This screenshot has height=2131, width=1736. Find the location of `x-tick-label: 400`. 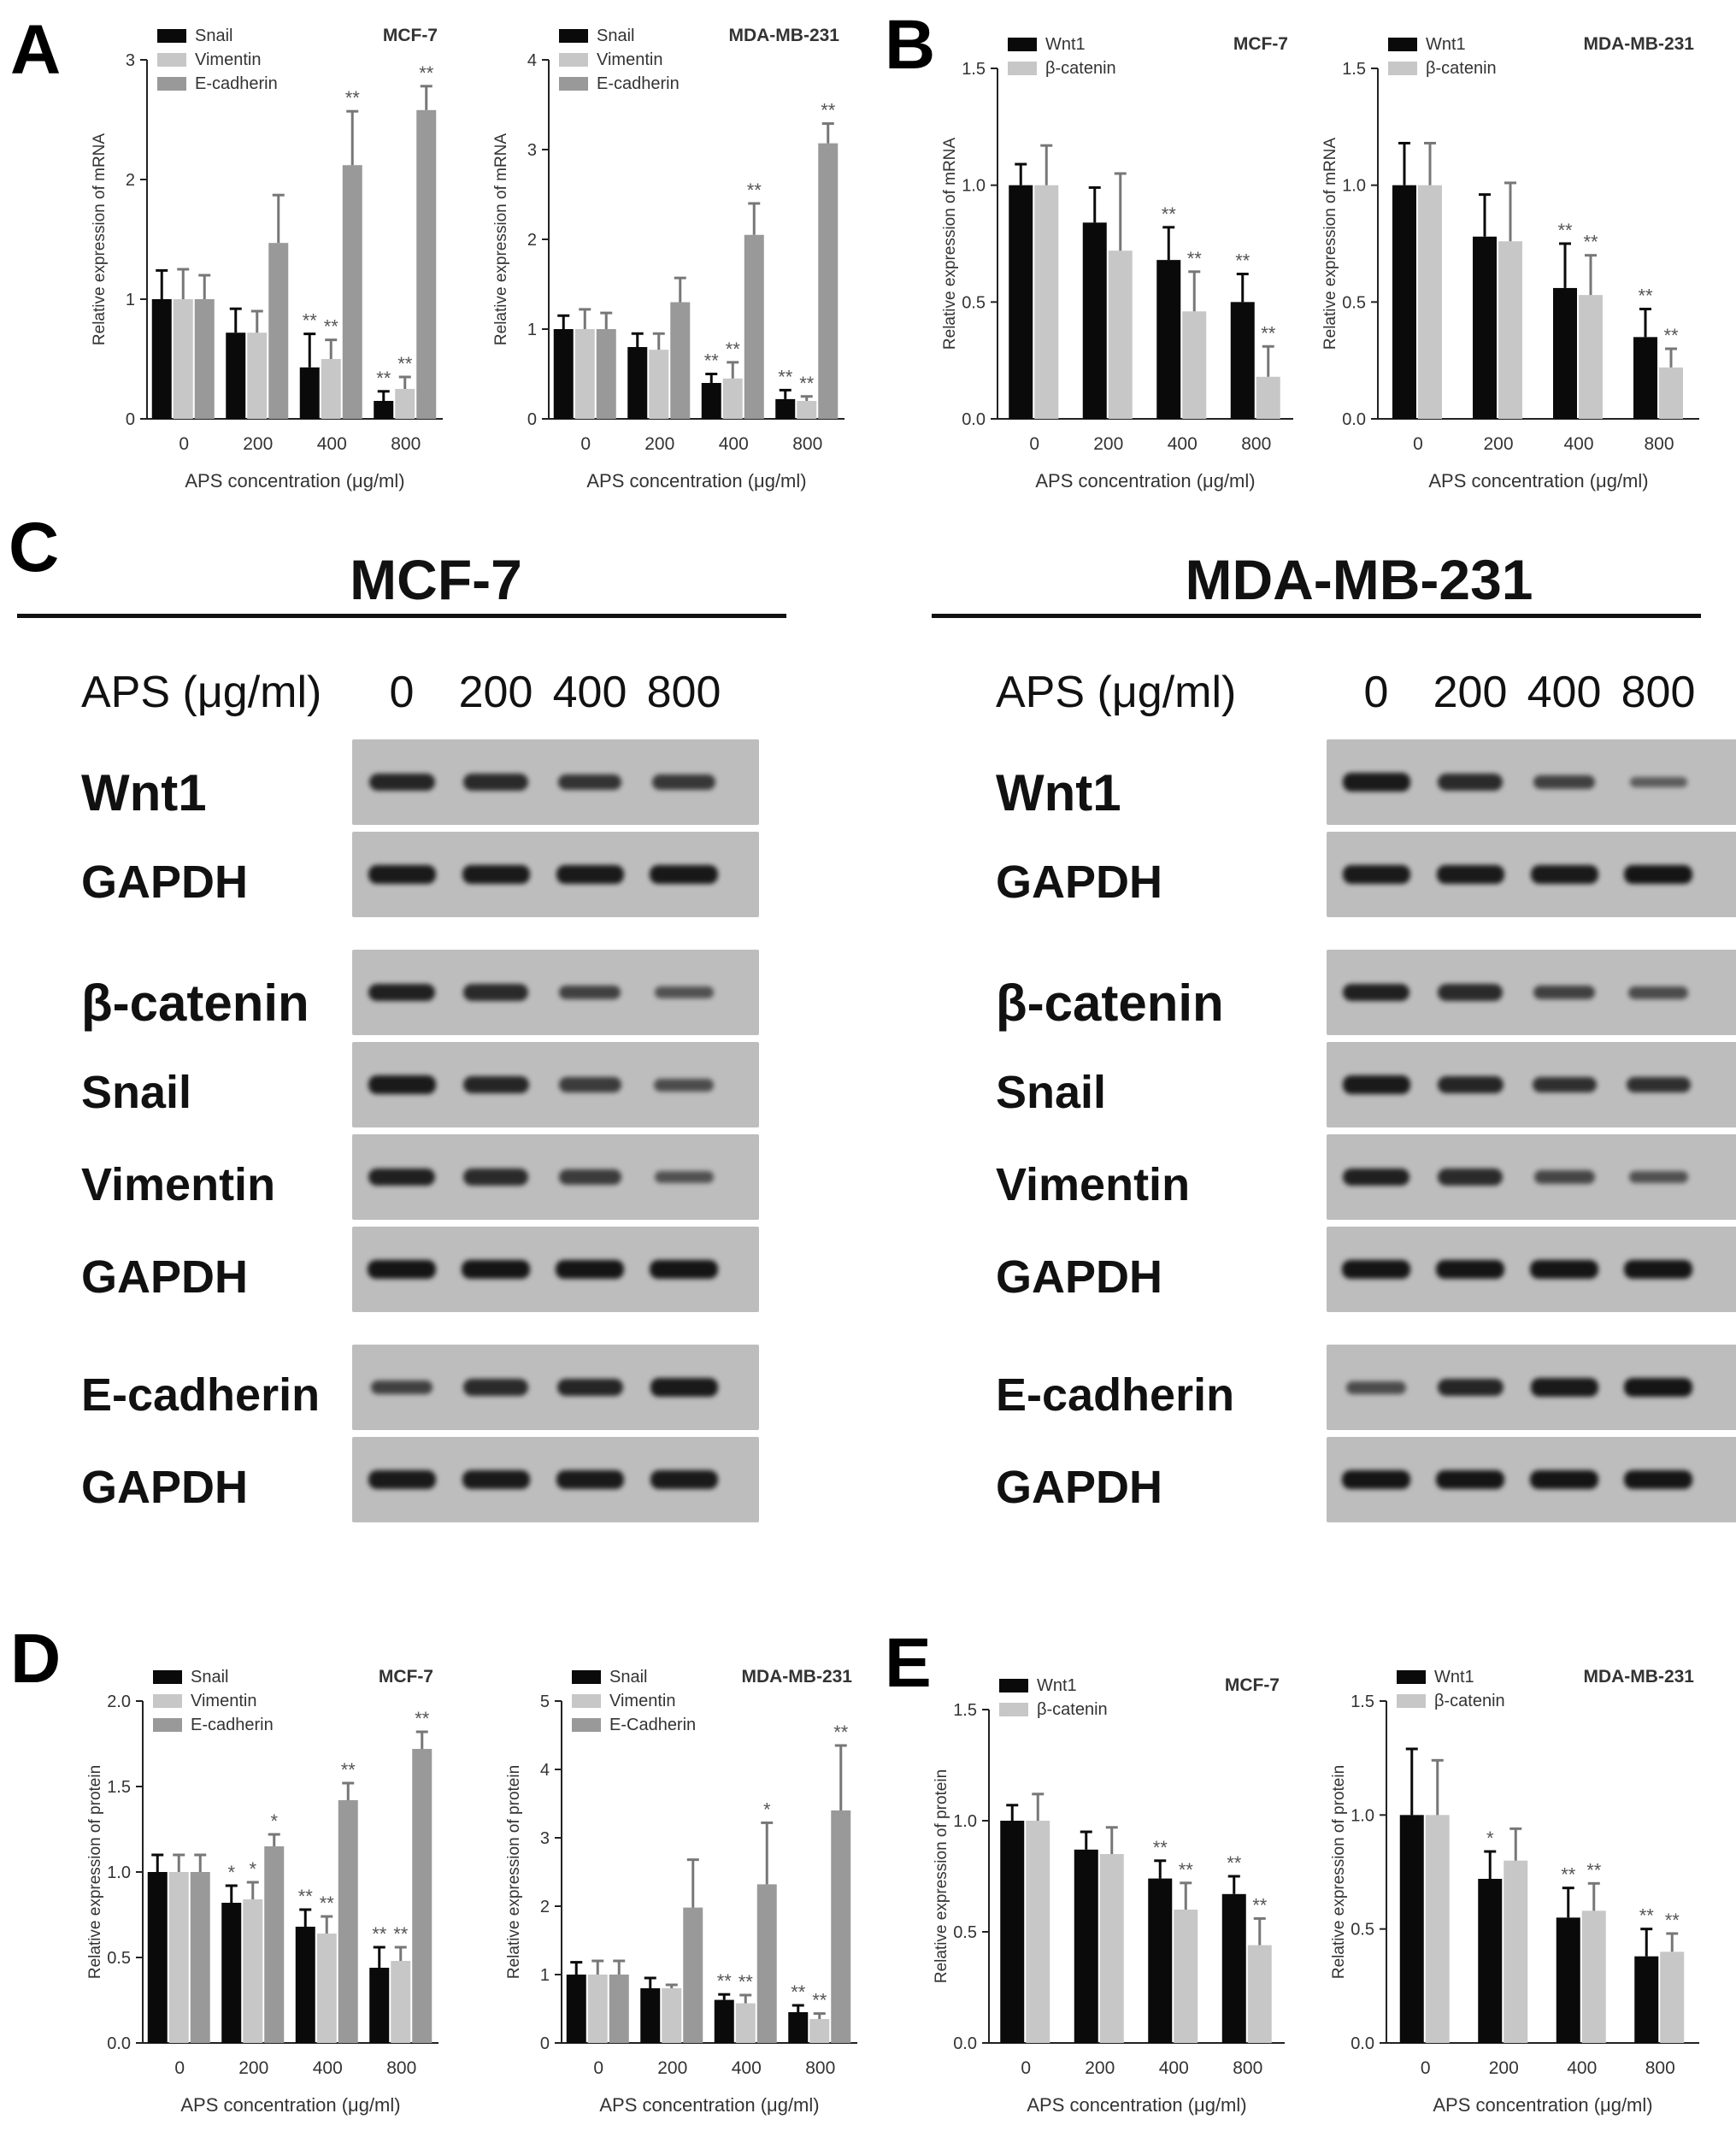

x-tick-label: 400 is located at coordinates (1578, 444).